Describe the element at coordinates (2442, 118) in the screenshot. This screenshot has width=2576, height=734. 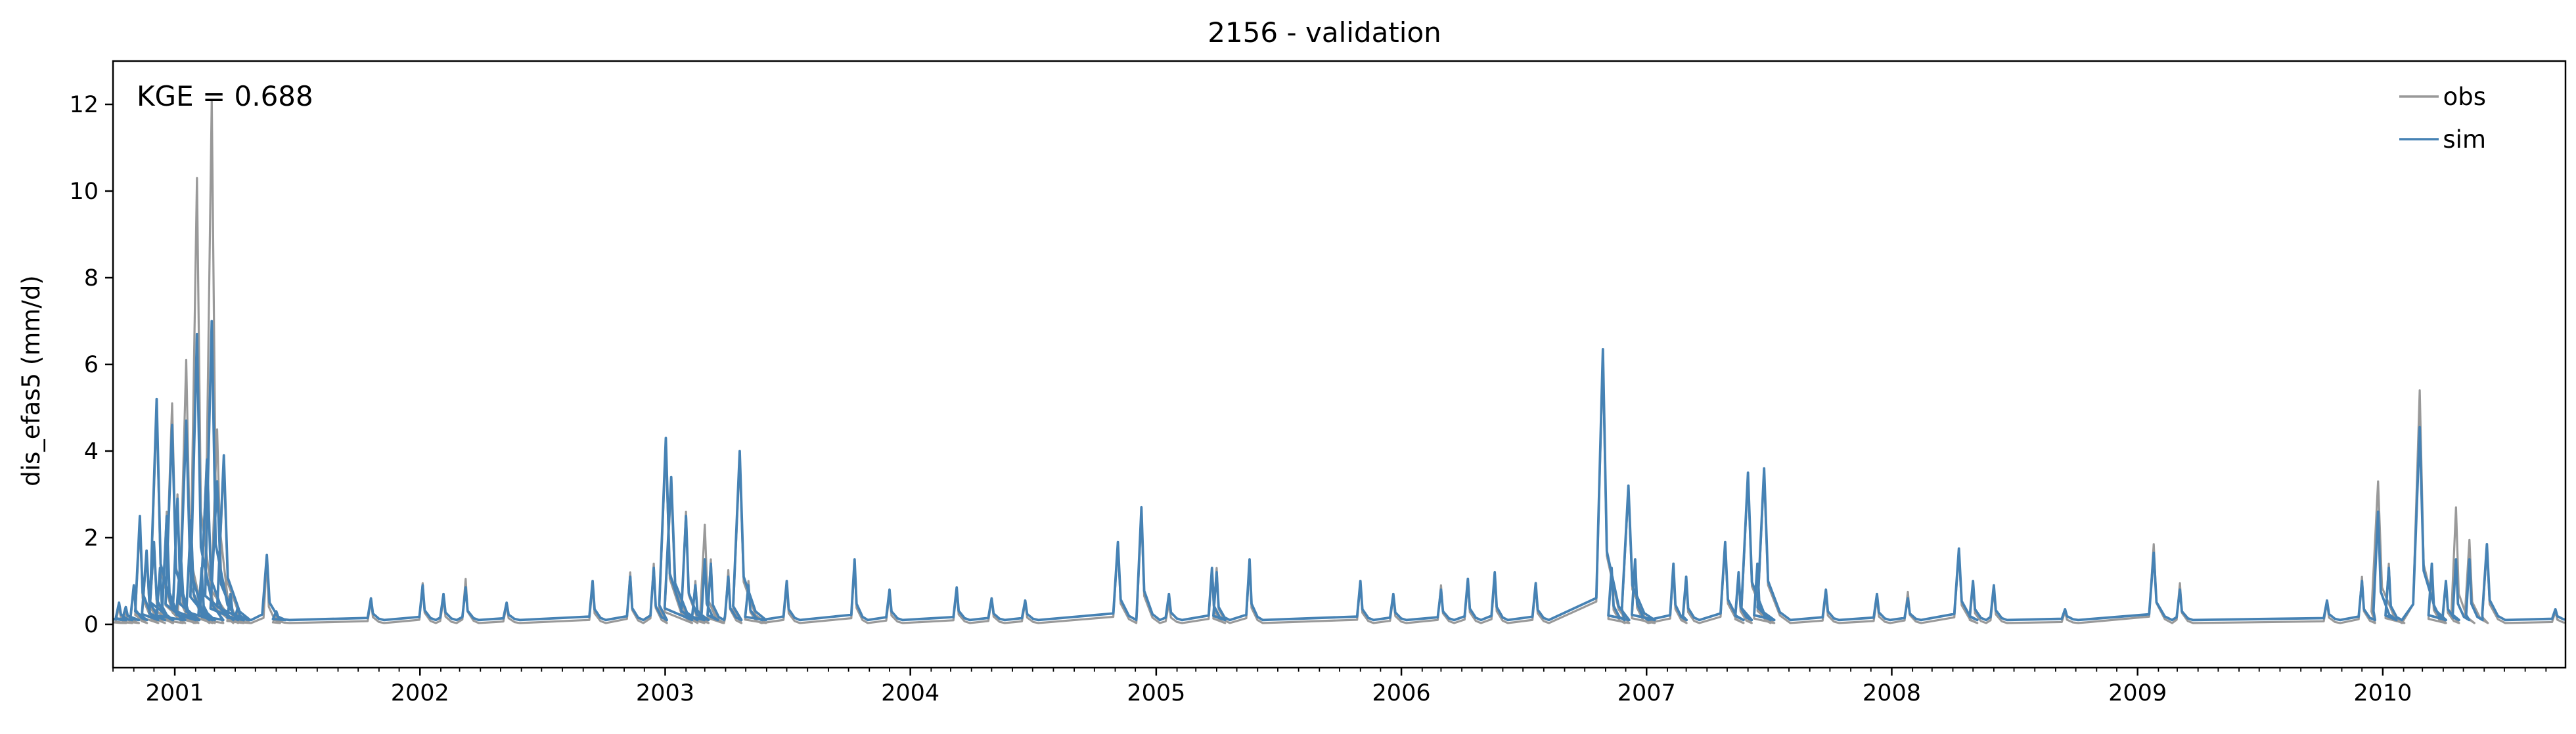
I see `legend: obs sim` at that location.